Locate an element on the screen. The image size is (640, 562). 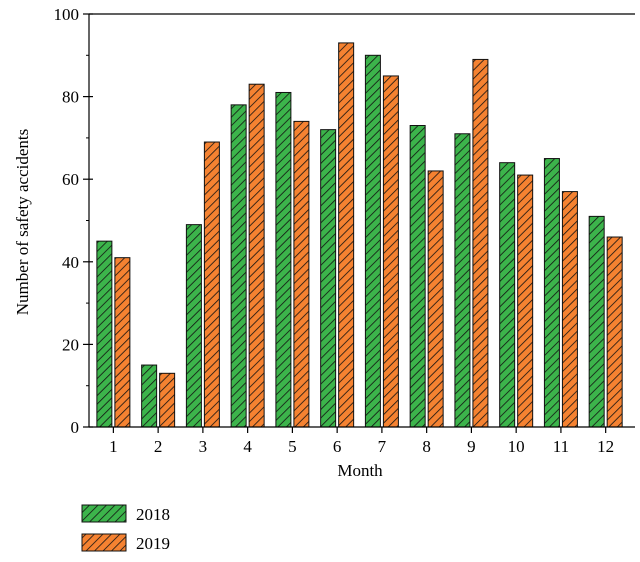
x-tick-label-1: 1 is located at coordinates (113, 446).